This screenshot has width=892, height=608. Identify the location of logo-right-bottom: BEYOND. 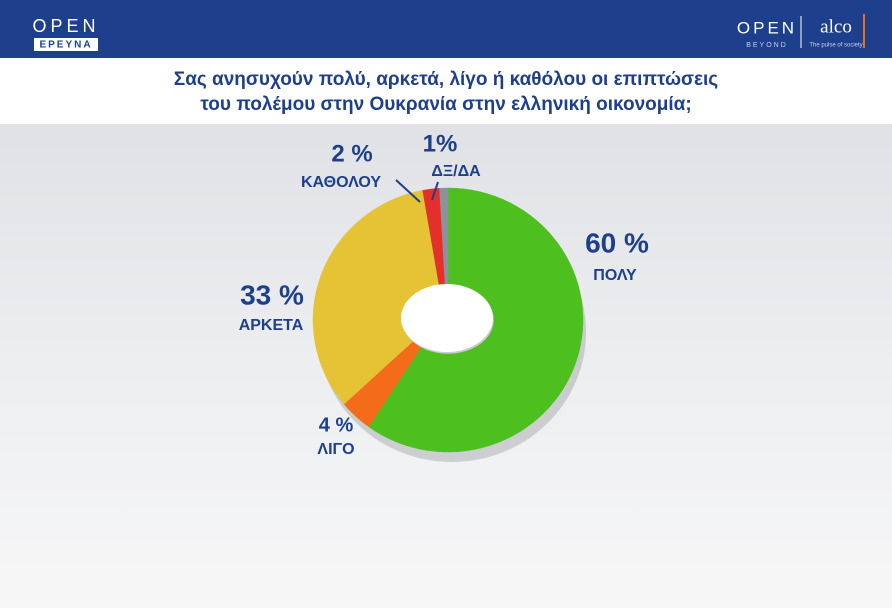
(767, 45).